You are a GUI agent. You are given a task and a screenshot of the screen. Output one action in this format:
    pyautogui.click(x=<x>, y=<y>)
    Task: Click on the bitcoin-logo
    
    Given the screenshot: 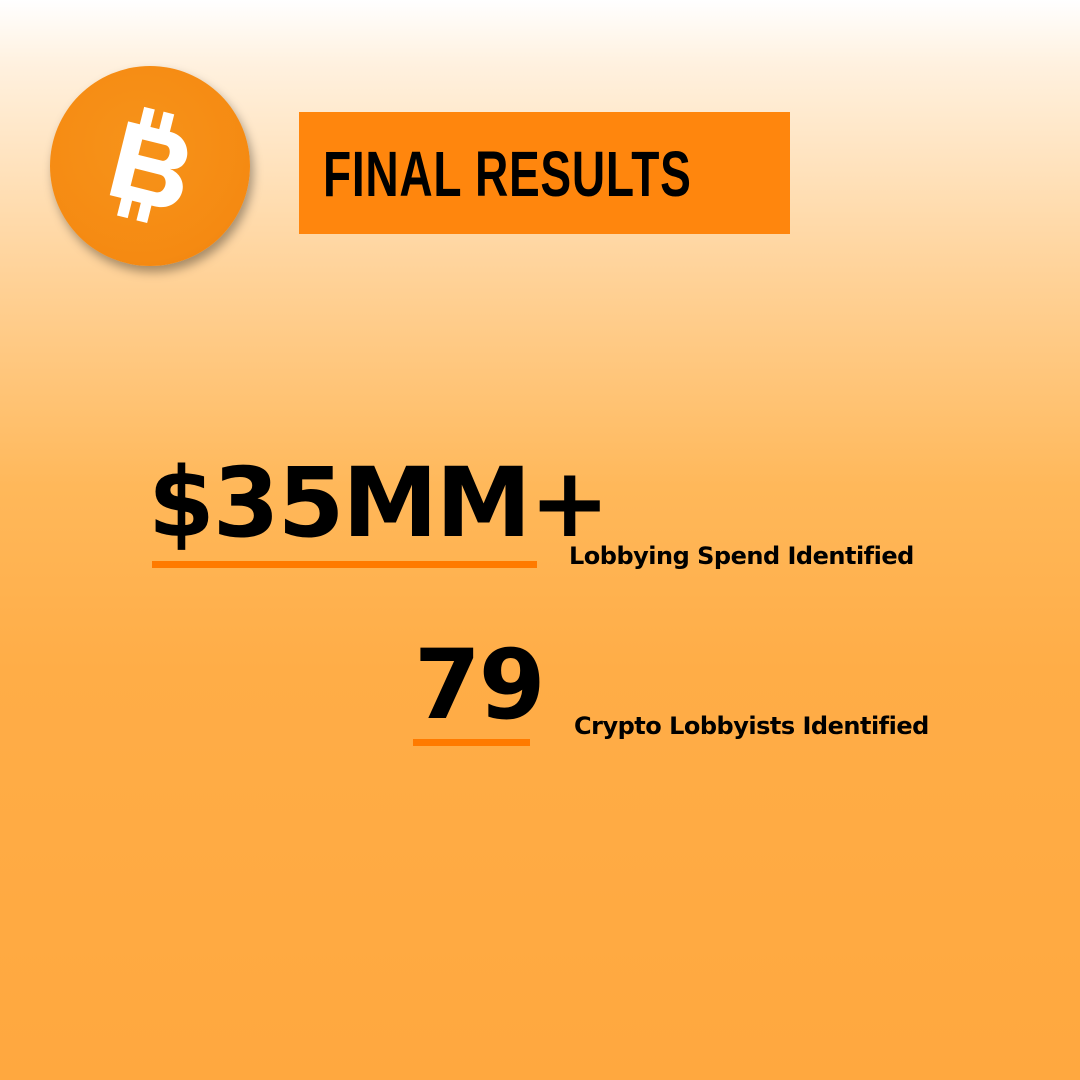 What is the action you would take?
    pyautogui.click(x=150, y=166)
    